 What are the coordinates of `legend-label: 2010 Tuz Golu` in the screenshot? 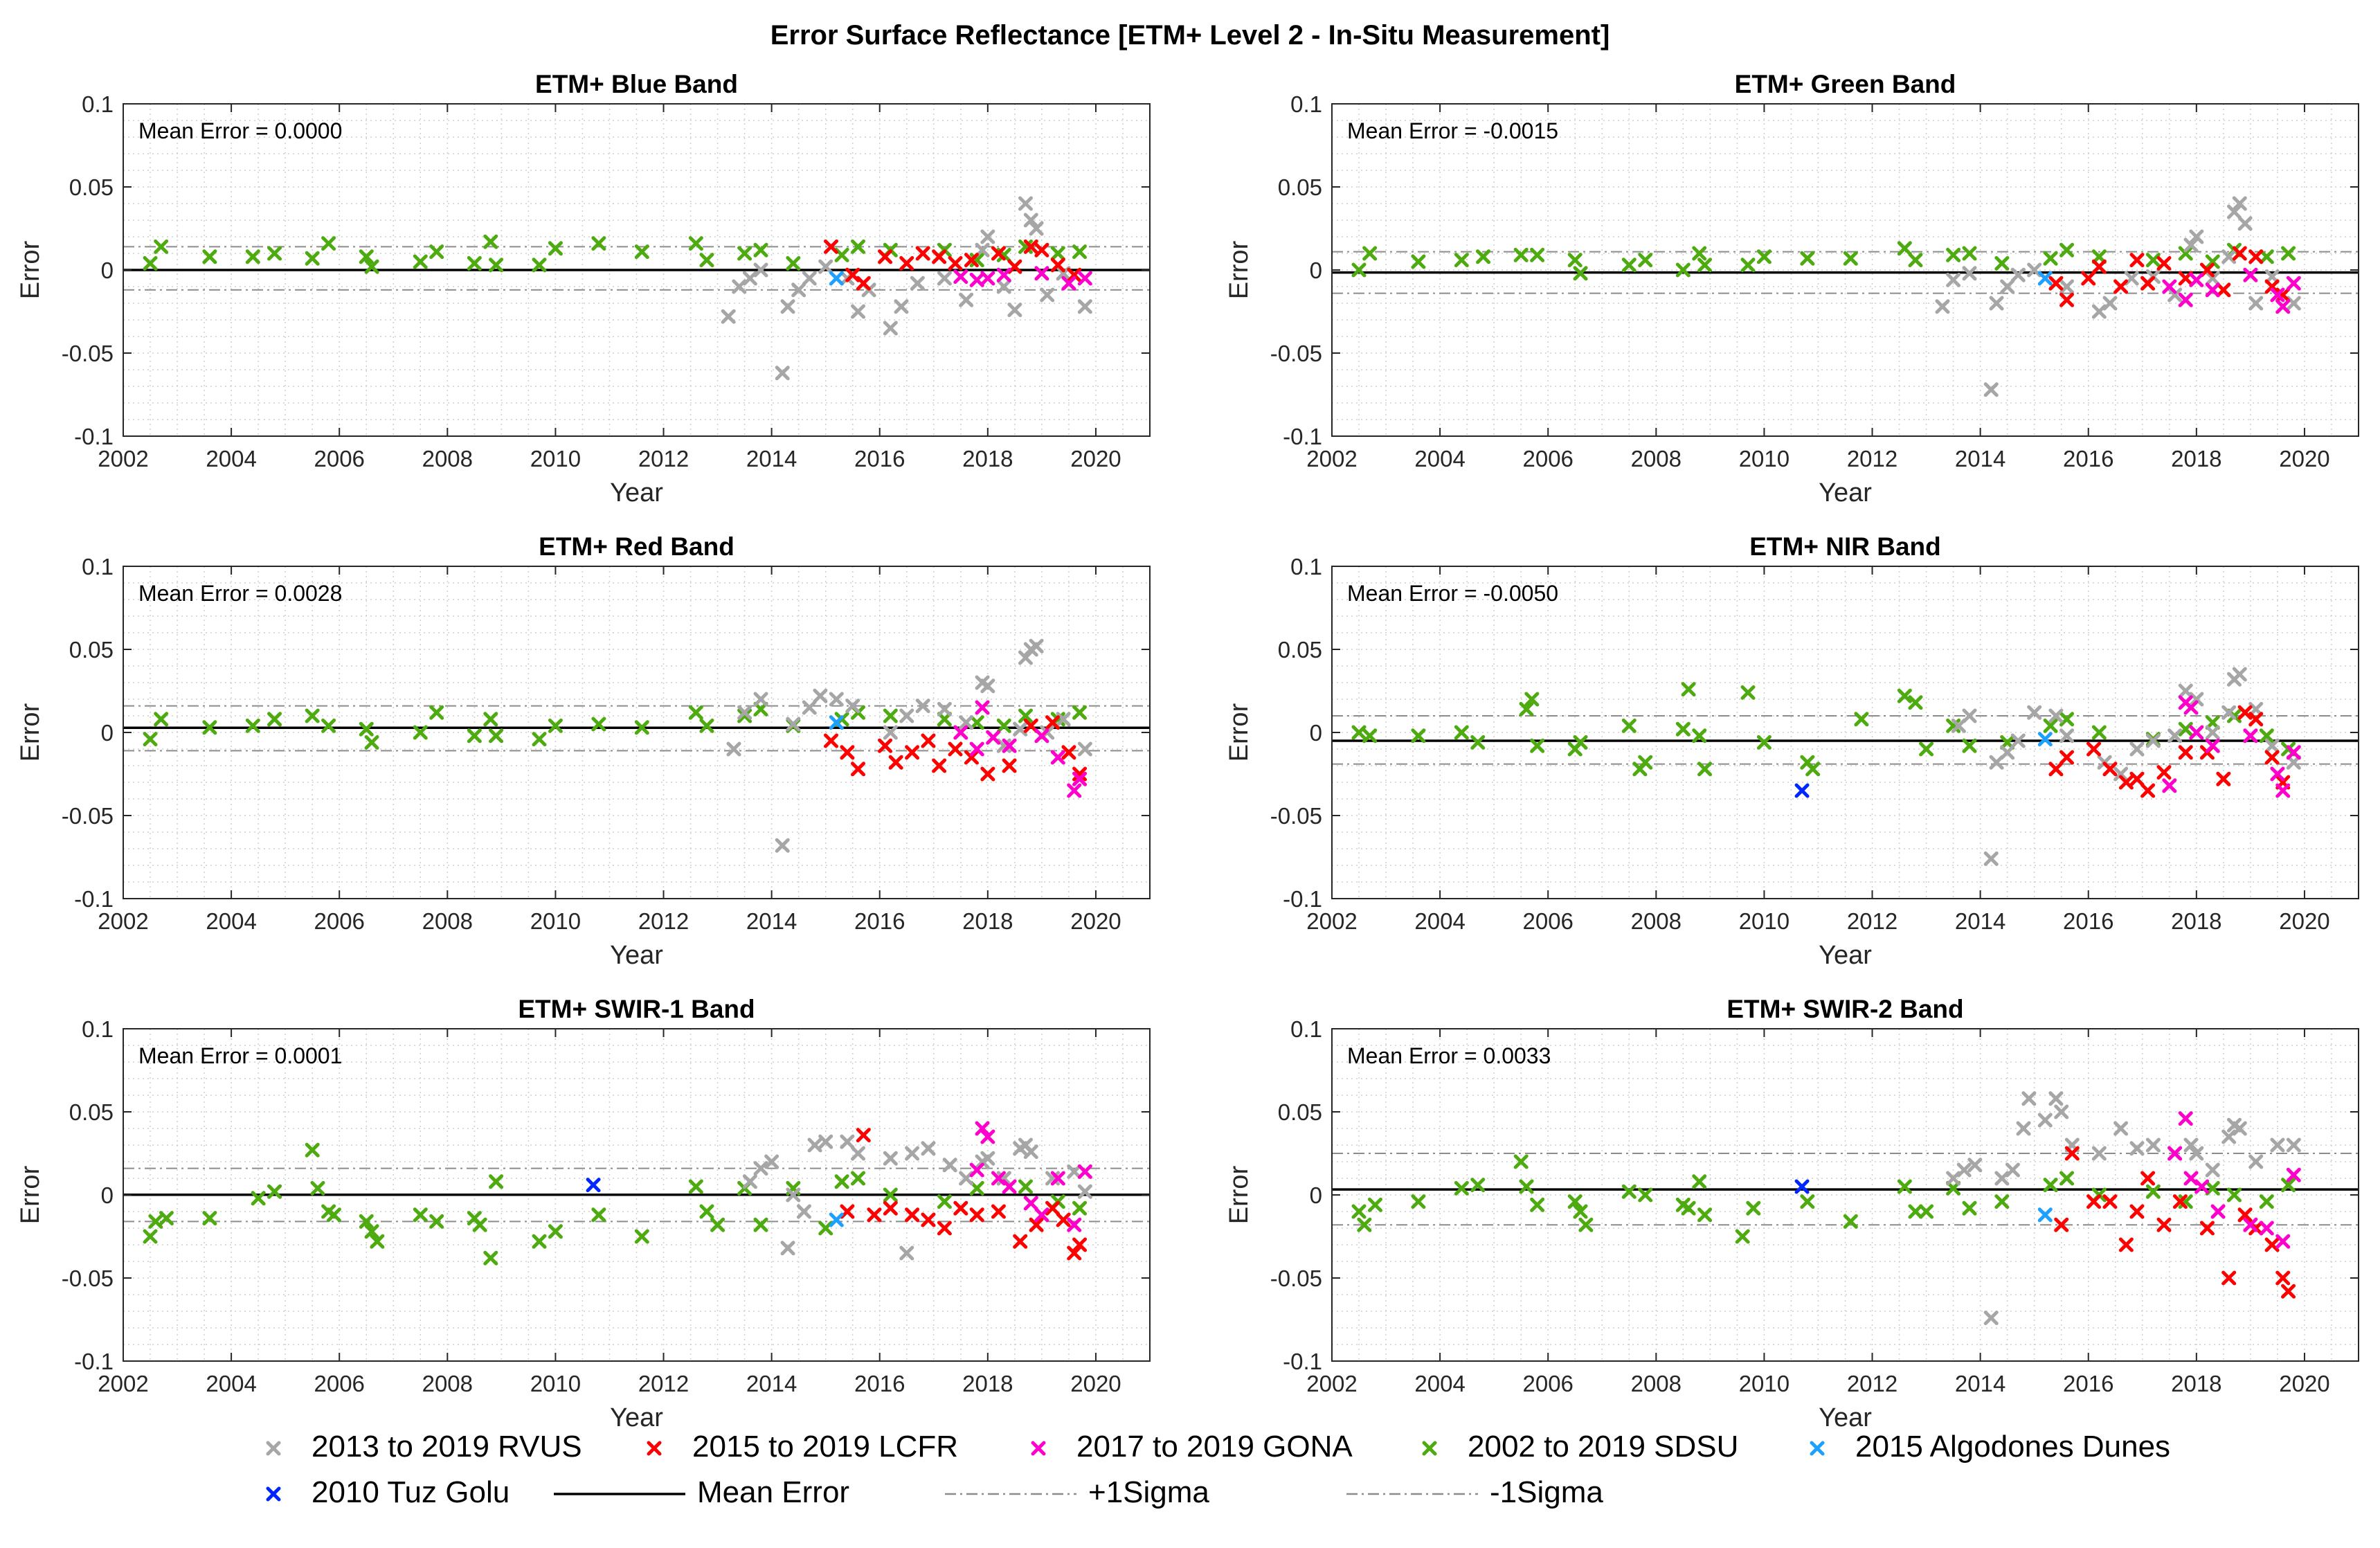 It's located at (411, 1492).